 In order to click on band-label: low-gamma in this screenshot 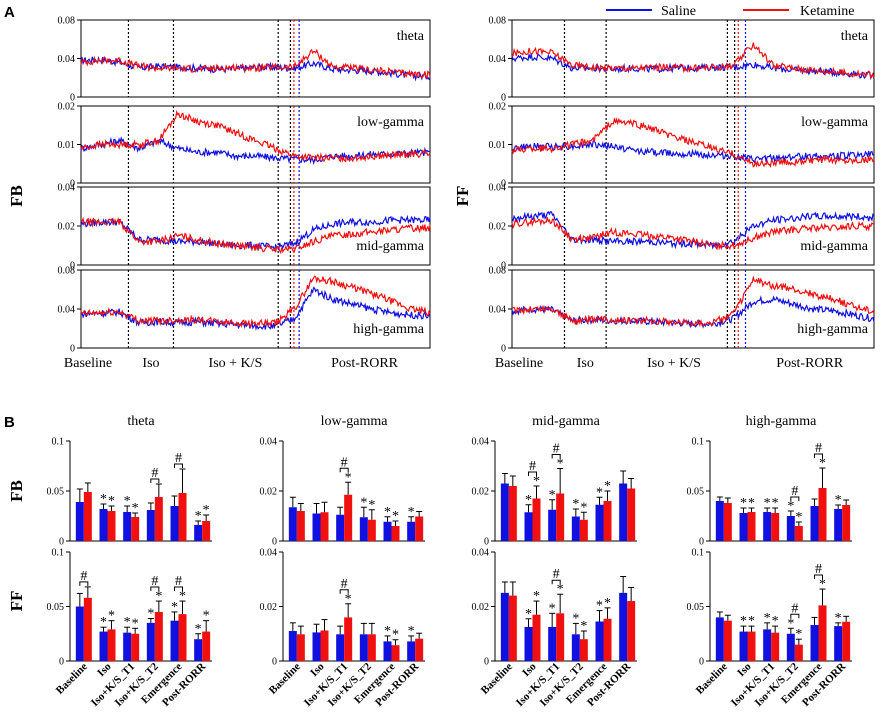, I will do `click(835, 122)`.